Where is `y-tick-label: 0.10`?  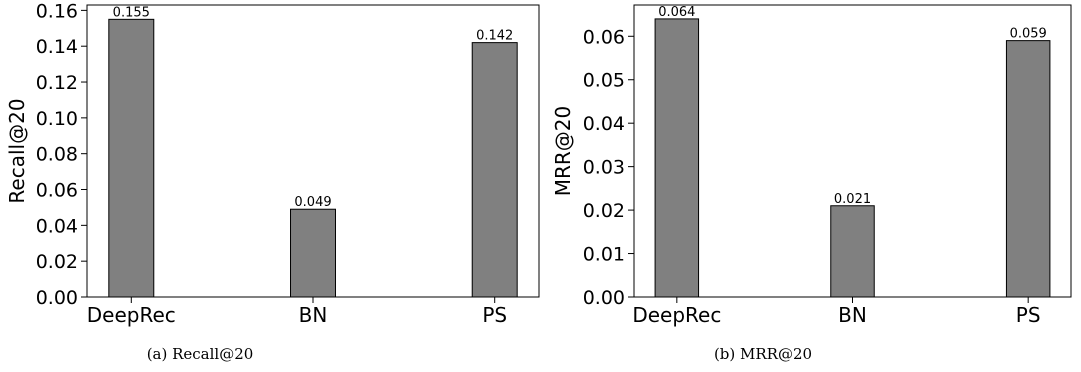
y-tick-label: 0.10 is located at coordinates (57, 119).